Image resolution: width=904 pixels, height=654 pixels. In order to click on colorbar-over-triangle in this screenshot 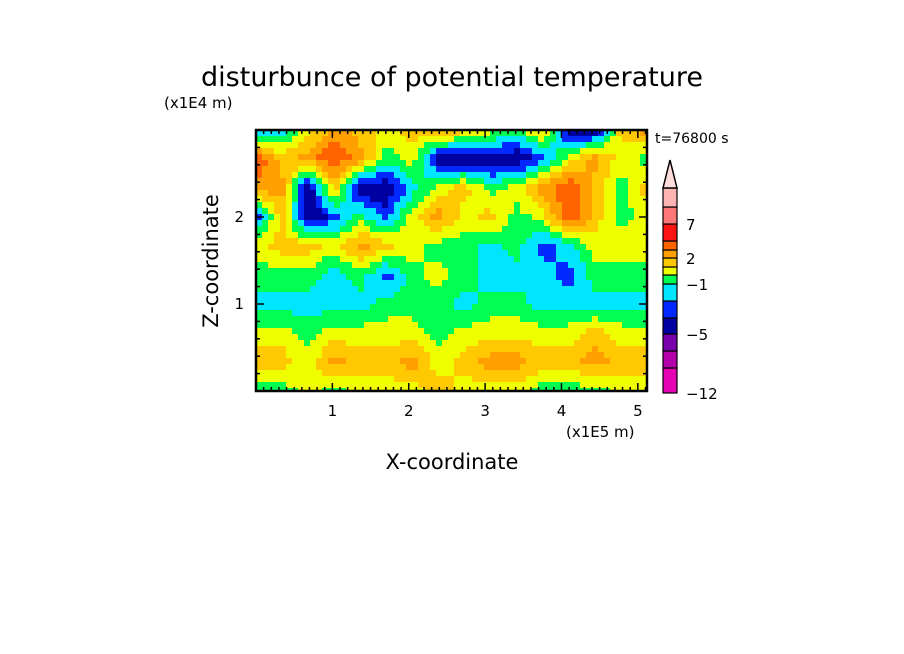, I will do `click(670, 174)`.